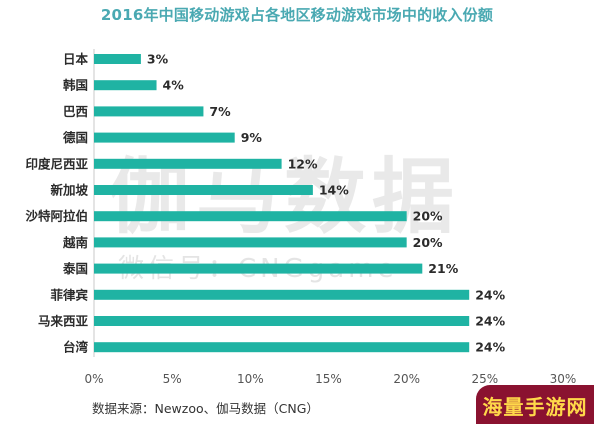  I want to click on x-tick-label: 20%, so click(406, 379).